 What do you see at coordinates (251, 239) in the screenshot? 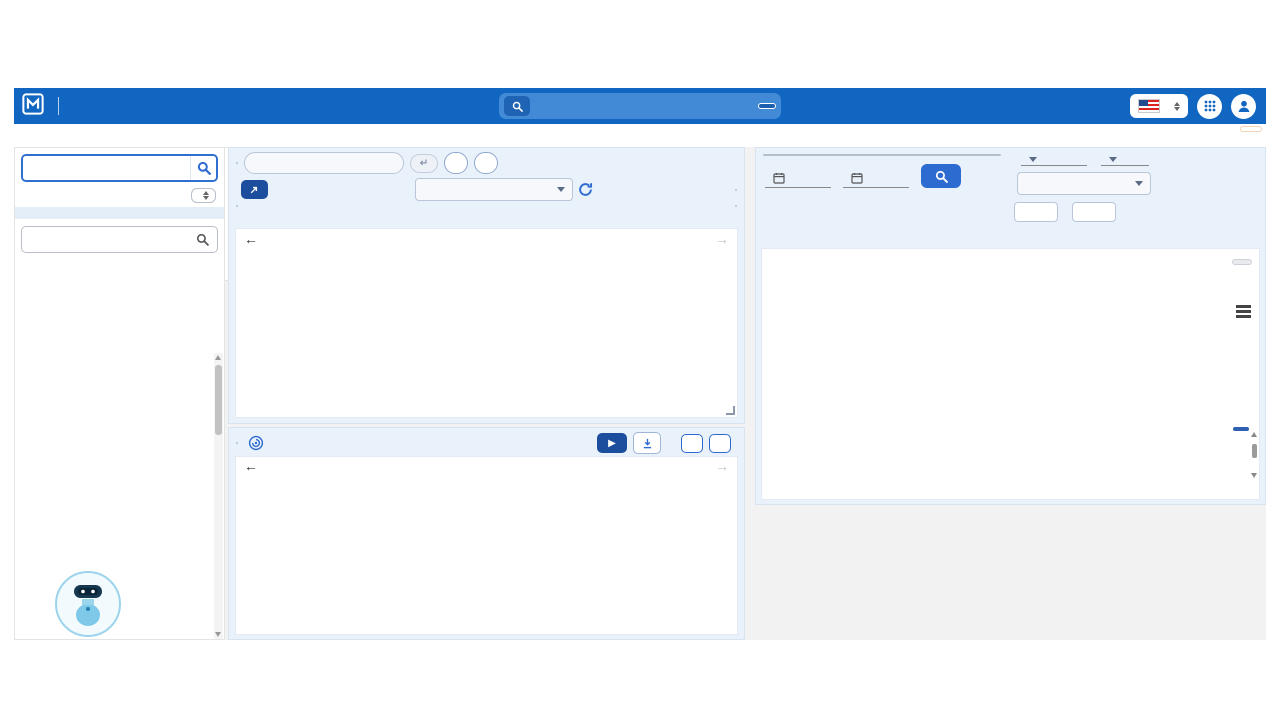
I see `previous-fft-arrow: ←` at bounding box center [251, 239].